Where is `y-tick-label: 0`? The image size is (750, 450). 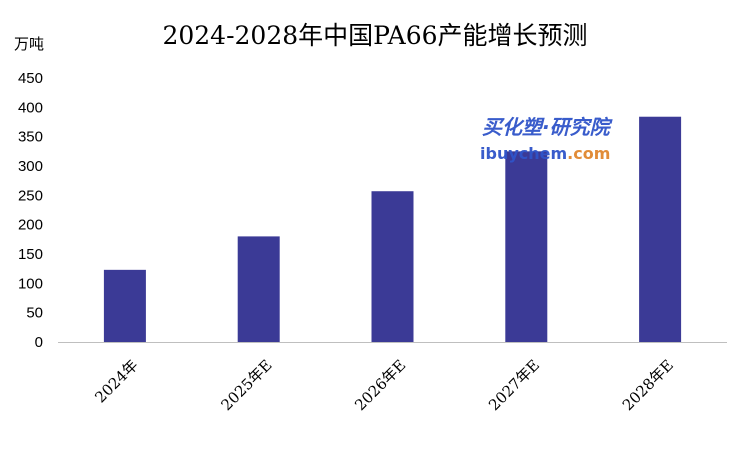
y-tick-label: 0 is located at coordinates (39, 342).